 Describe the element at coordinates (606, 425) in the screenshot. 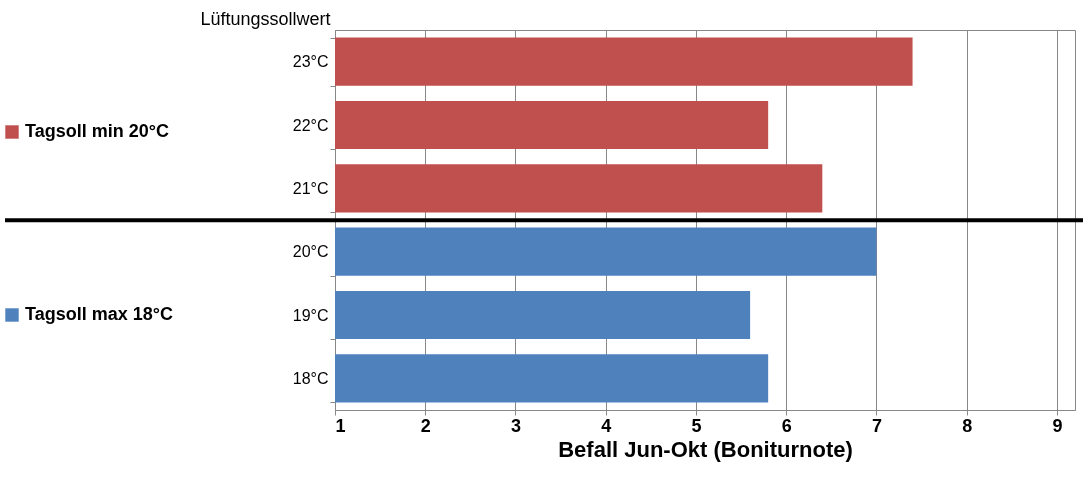

I see `x-tick-label: 4` at that location.